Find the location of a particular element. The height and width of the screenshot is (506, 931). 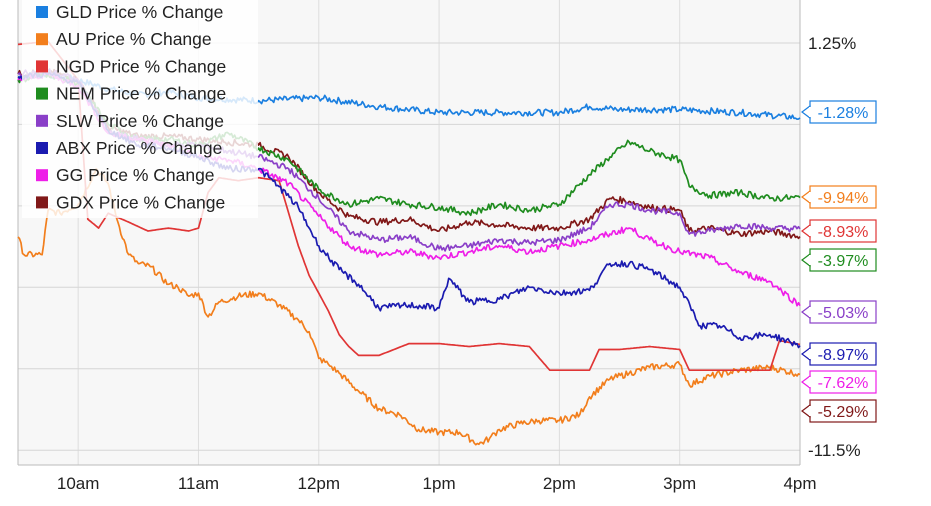

x-tick-label: 2pm is located at coordinates (559, 483).